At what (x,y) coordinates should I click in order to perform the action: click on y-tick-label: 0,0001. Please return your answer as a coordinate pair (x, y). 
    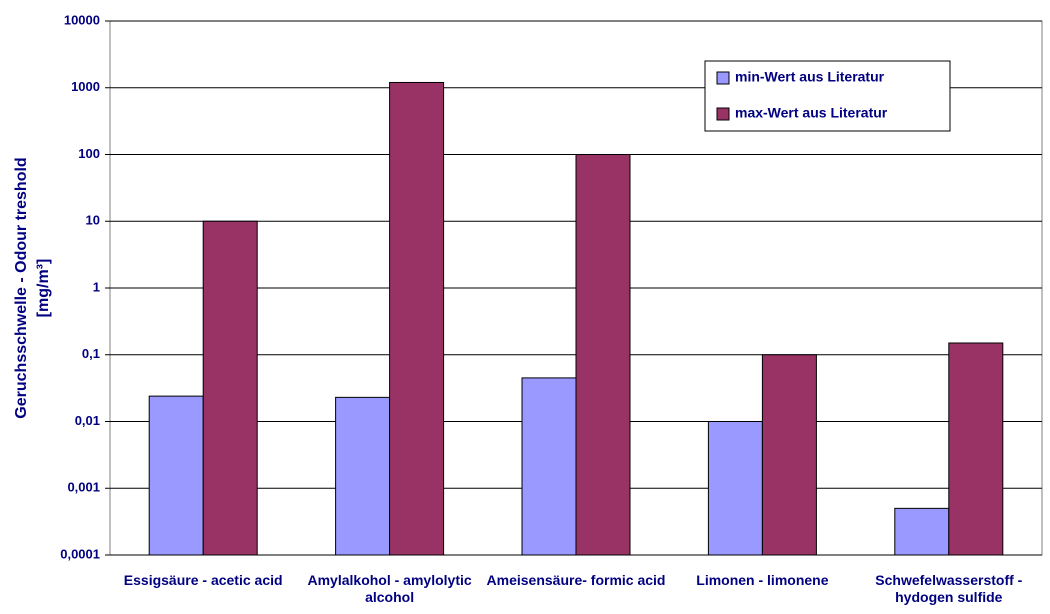
    Looking at the image, I should click on (80, 553).